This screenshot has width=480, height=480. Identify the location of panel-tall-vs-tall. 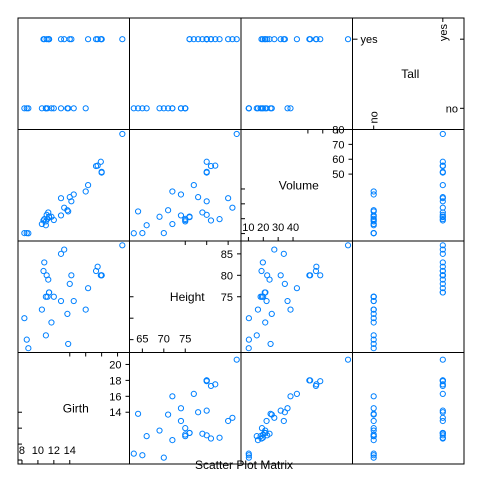
(408, 73).